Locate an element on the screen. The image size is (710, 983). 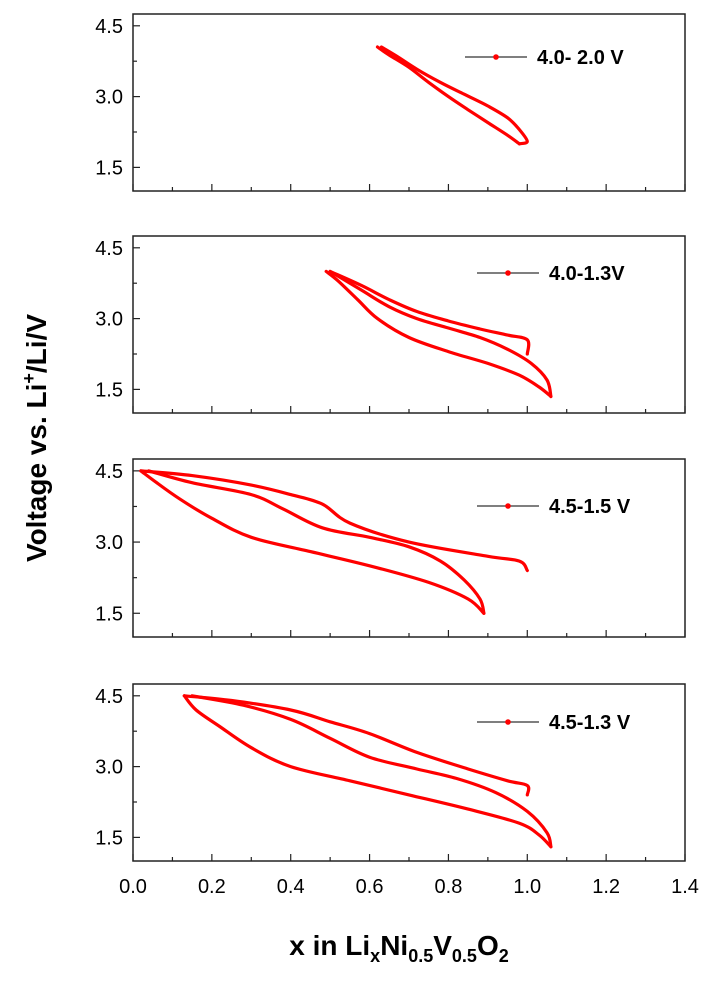
x-tick-label: 0.8 is located at coordinates (449, 887).